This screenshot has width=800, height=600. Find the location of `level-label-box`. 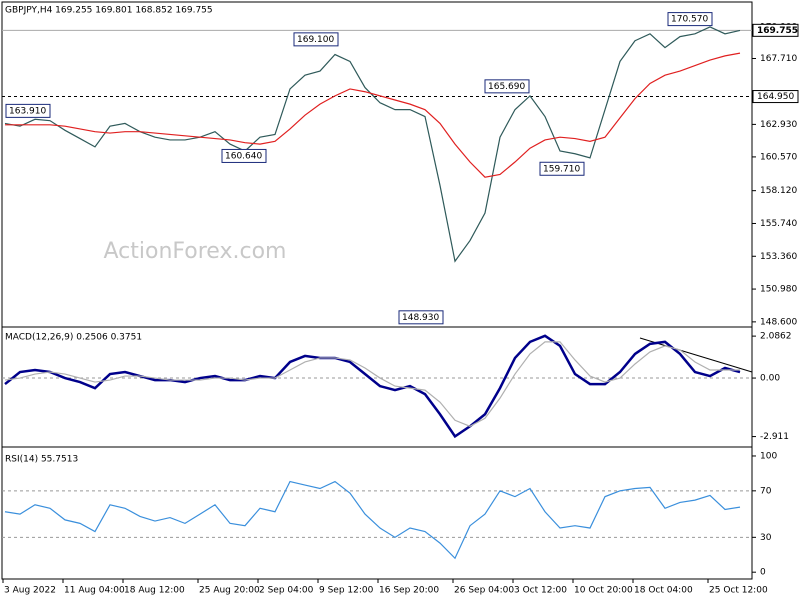

level-label-box is located at coordinates (775, 97).